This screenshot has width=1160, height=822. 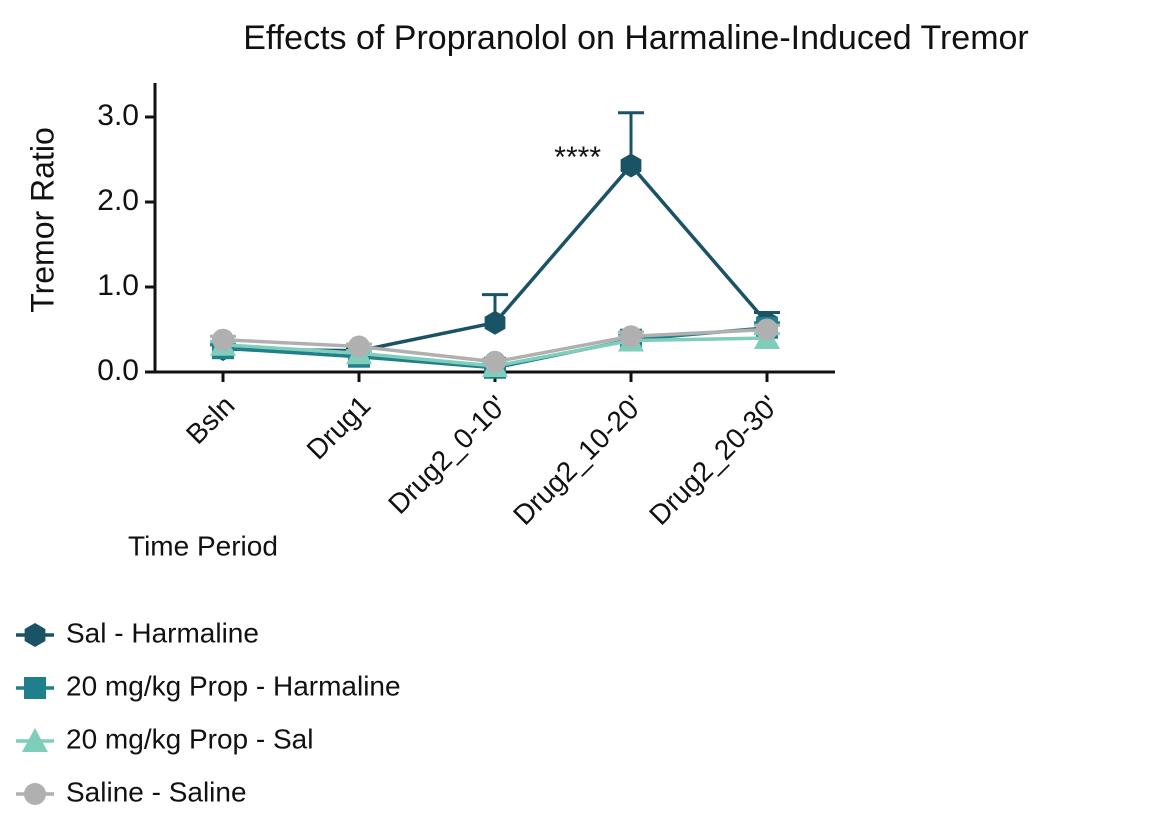 What do you see at coordinates (118, 115) in the screenshot?
I see `y-tick-label: 3.0` at bounding box center [118, 115].